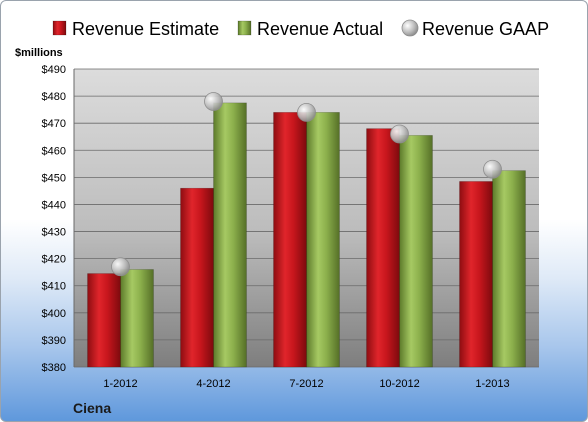  I want to click on y-tick-label: $430, so click(54, 233).